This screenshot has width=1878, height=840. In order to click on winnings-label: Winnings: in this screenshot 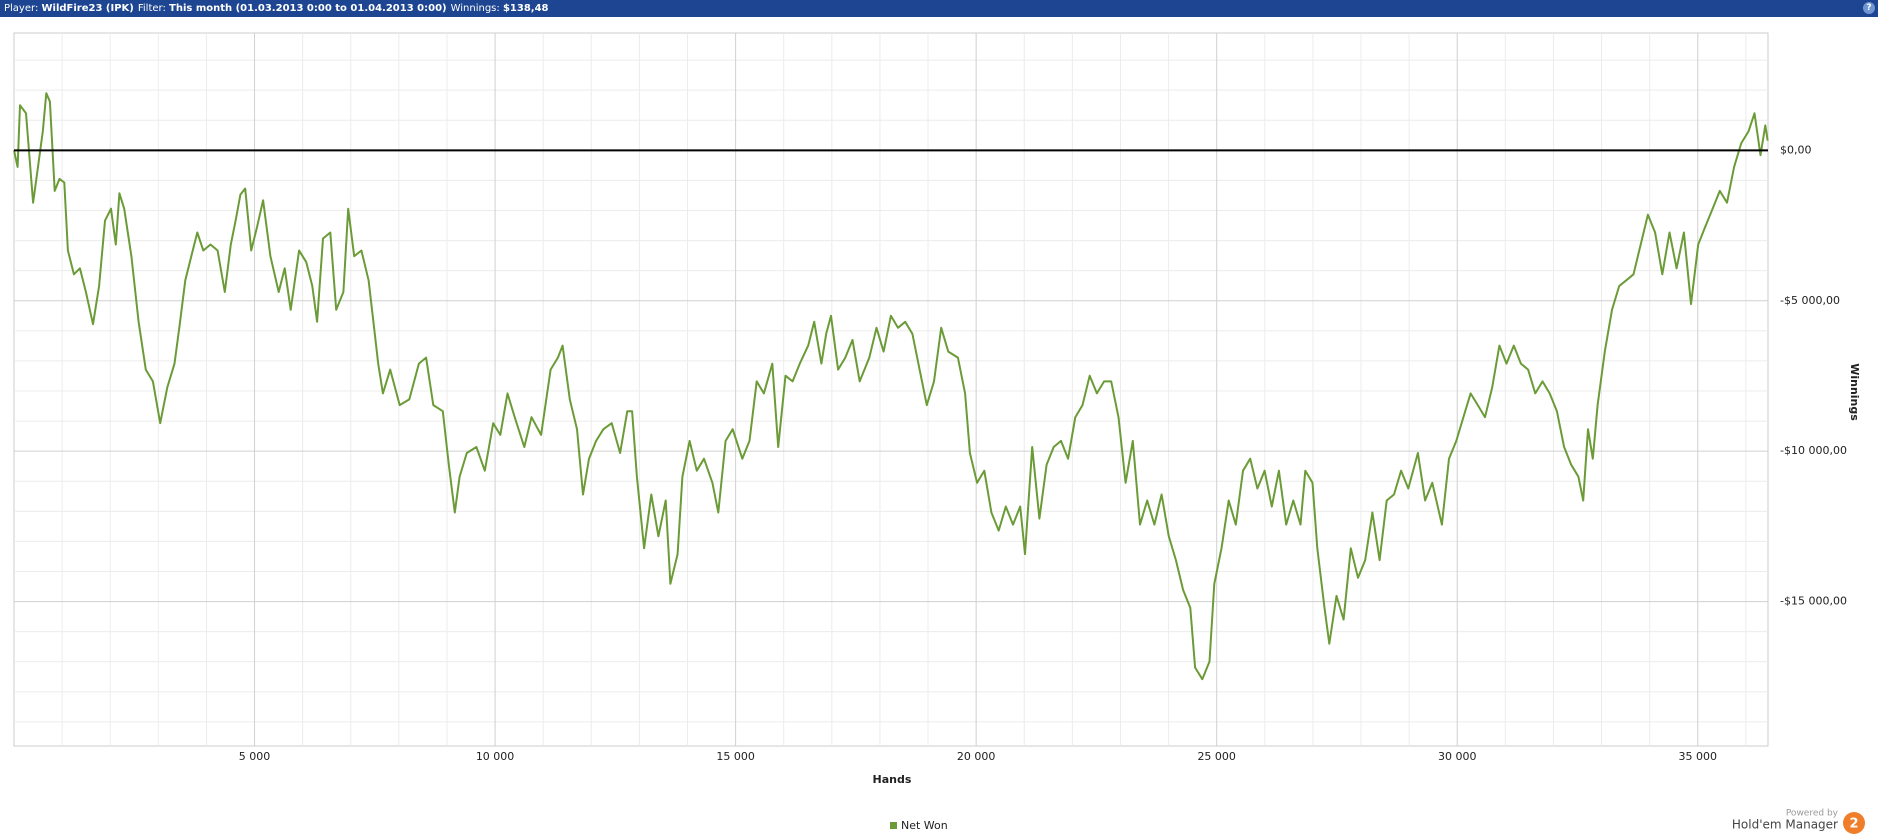, I will do `click(475, 8)`.